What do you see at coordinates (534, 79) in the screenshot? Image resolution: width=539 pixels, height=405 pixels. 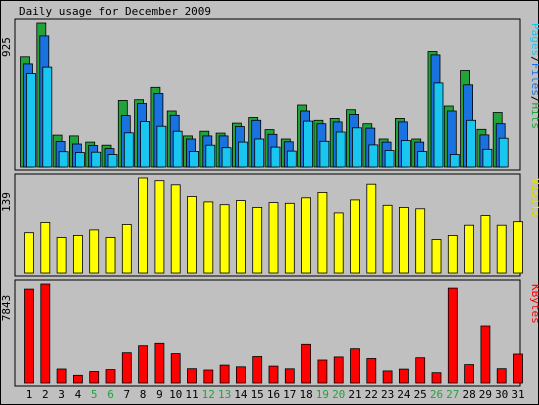 I see `legend-entry: Files` at bounding box center [534, 79].